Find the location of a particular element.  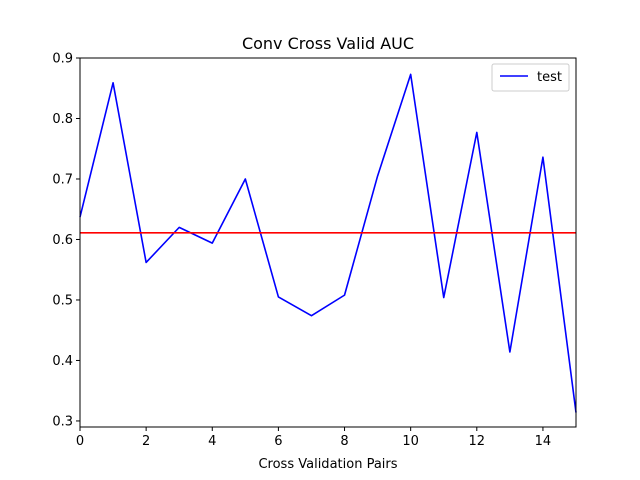

y-tick-label-0.9: 0.9 is located at coordinates (62, 59).